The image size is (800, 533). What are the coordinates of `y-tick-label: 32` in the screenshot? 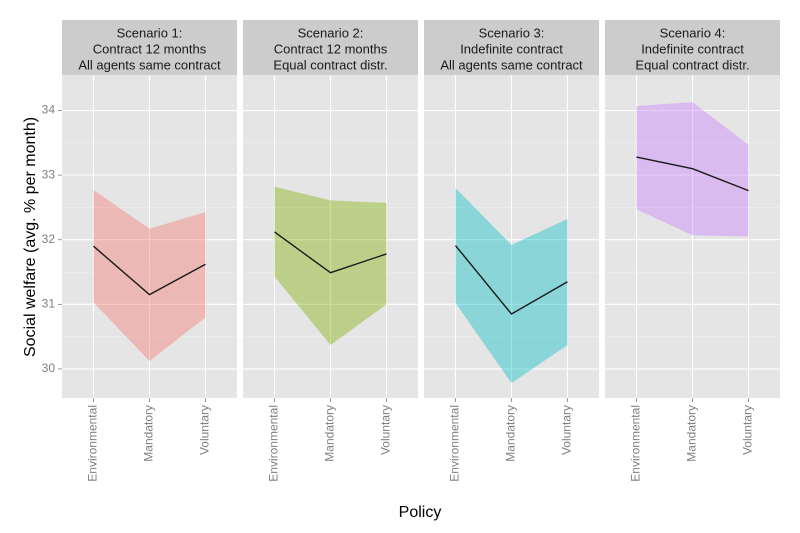 It's located at (49, 239).